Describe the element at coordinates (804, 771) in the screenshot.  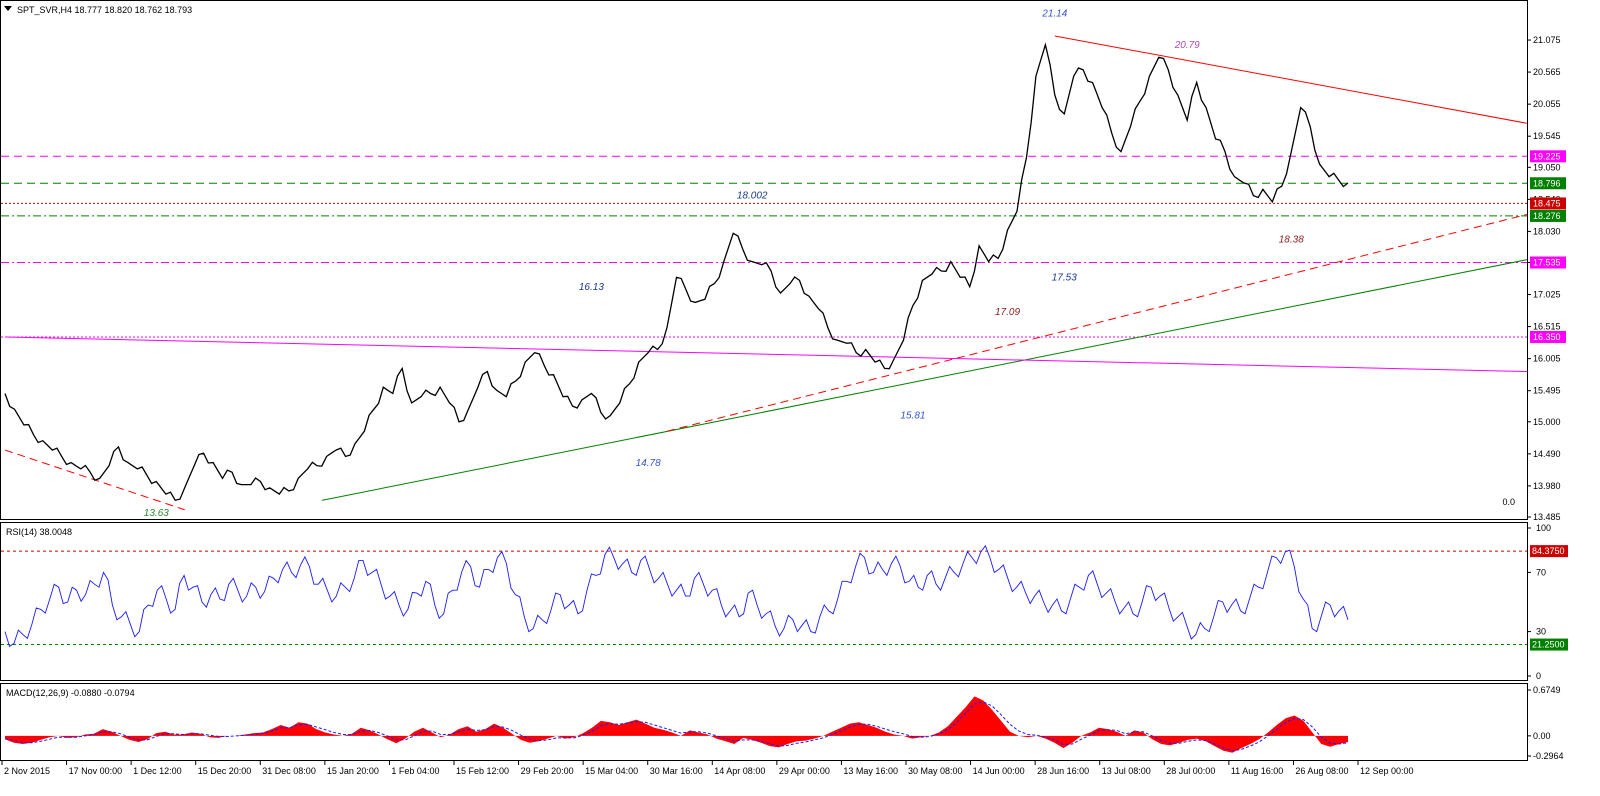
I see `time-tick-label: 29 Apr 00:00` at that location.